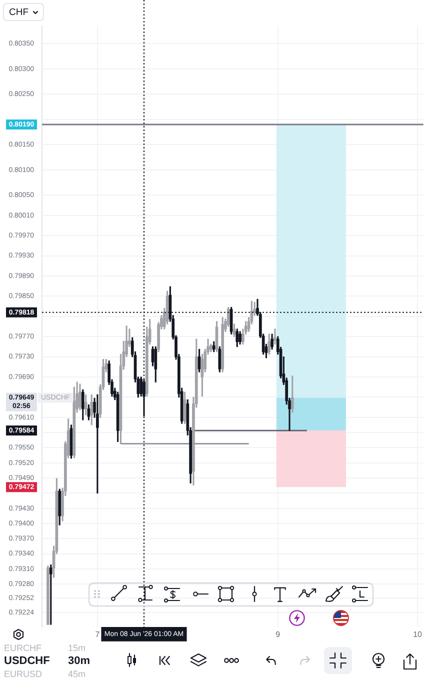 Image resolution: width=425 pixels, height=680 pixels. Describe the element at coordinates (27, 661) in the screenshot. I see `text: USDCHF` at that location.